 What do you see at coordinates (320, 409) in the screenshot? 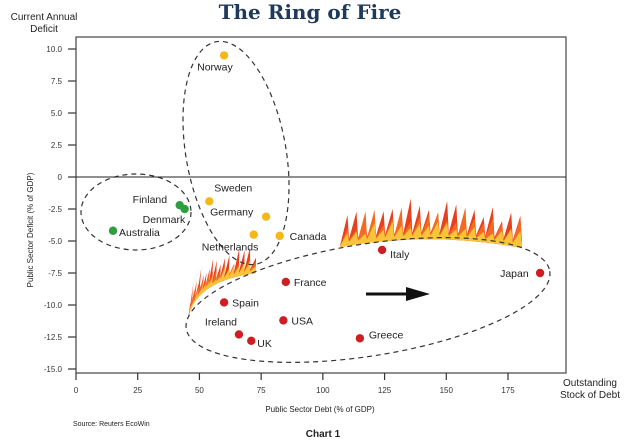
I see `x-axis-label: Public Sector Debt (% of GDP)` at bounding box center [320, 409].